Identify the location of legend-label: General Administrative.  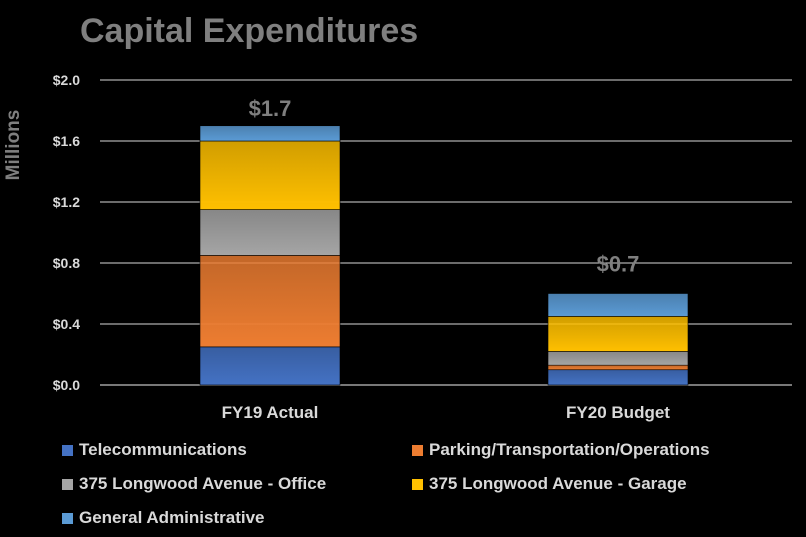
(172, 517).